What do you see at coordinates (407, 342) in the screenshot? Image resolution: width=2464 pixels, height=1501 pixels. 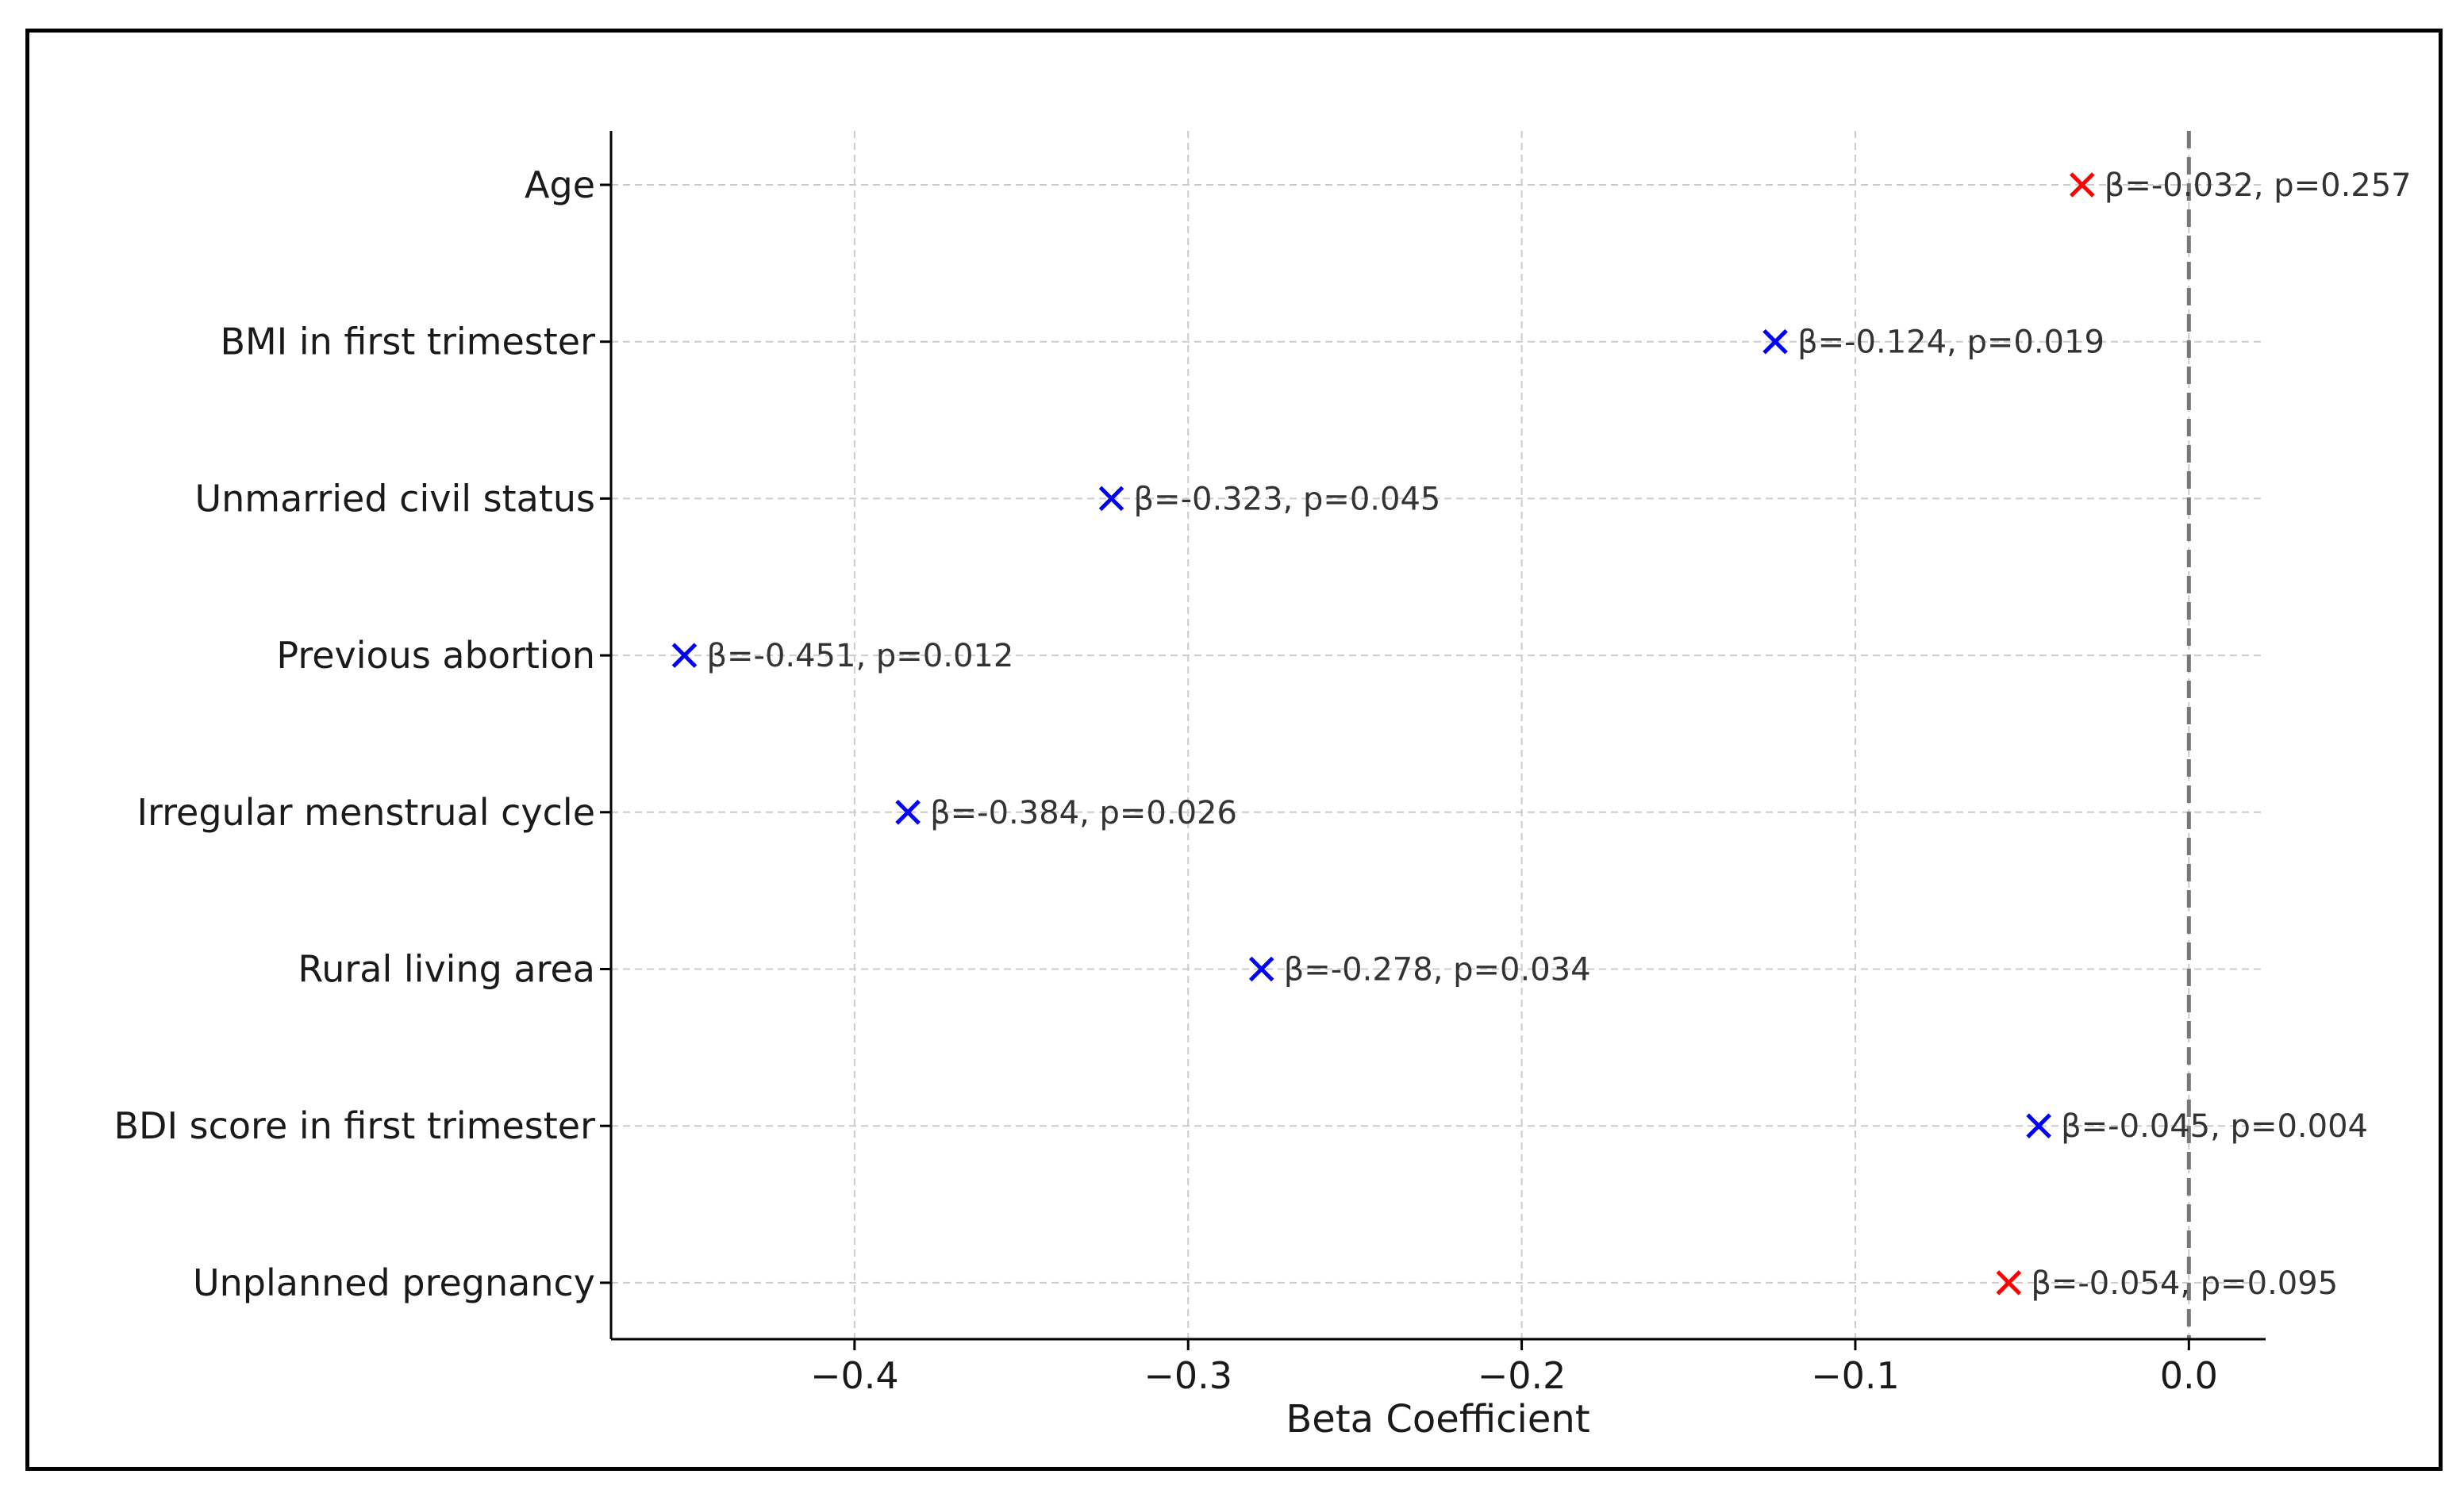 I see `y-tick-label: BMI in first trimester` at bounding box center [407, 342].